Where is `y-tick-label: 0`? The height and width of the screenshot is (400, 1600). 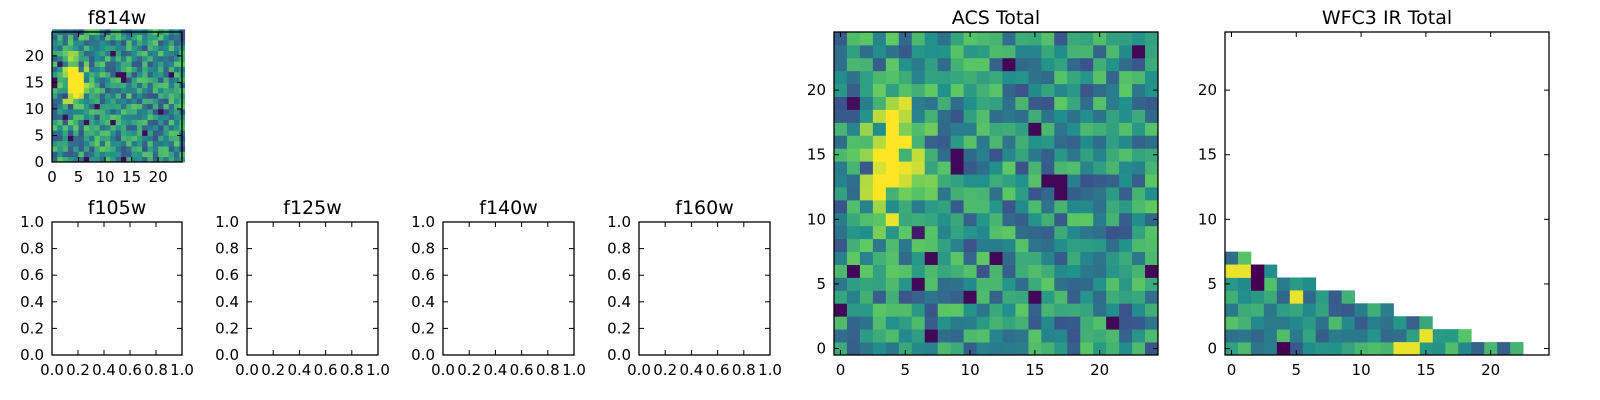
y-tick-label: 0 is located at coordinates (1212, 349).